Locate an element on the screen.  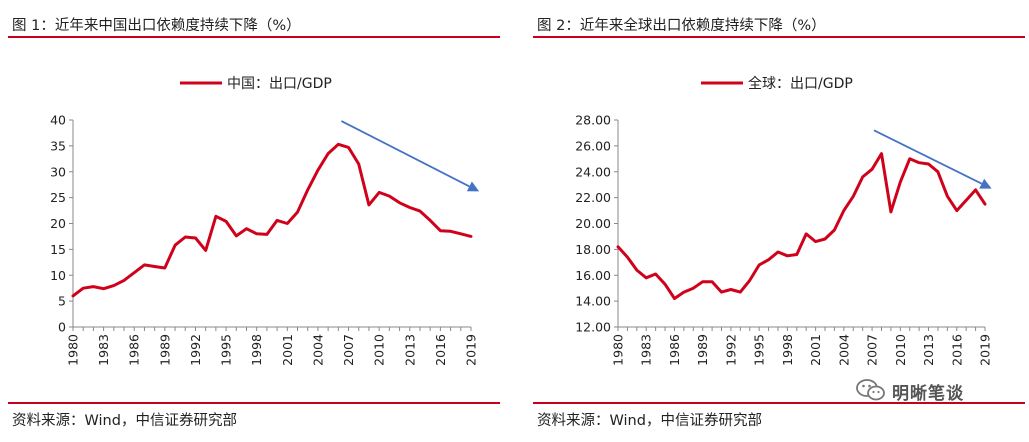
figure-title: 图 2：近年来全球出口依赖度持续下降（%） is located at coordinates (681, 26).